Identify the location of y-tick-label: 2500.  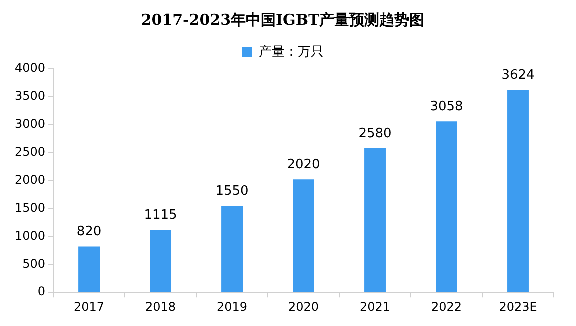
(30, 151).